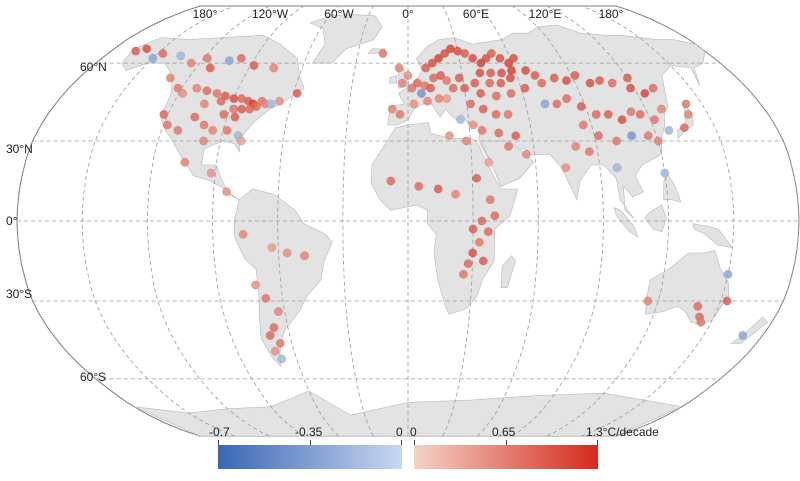  What do you see at coordinates (626, 222) in the screenshot?
I see `land-sumatra` at bounding box center [626, 222].